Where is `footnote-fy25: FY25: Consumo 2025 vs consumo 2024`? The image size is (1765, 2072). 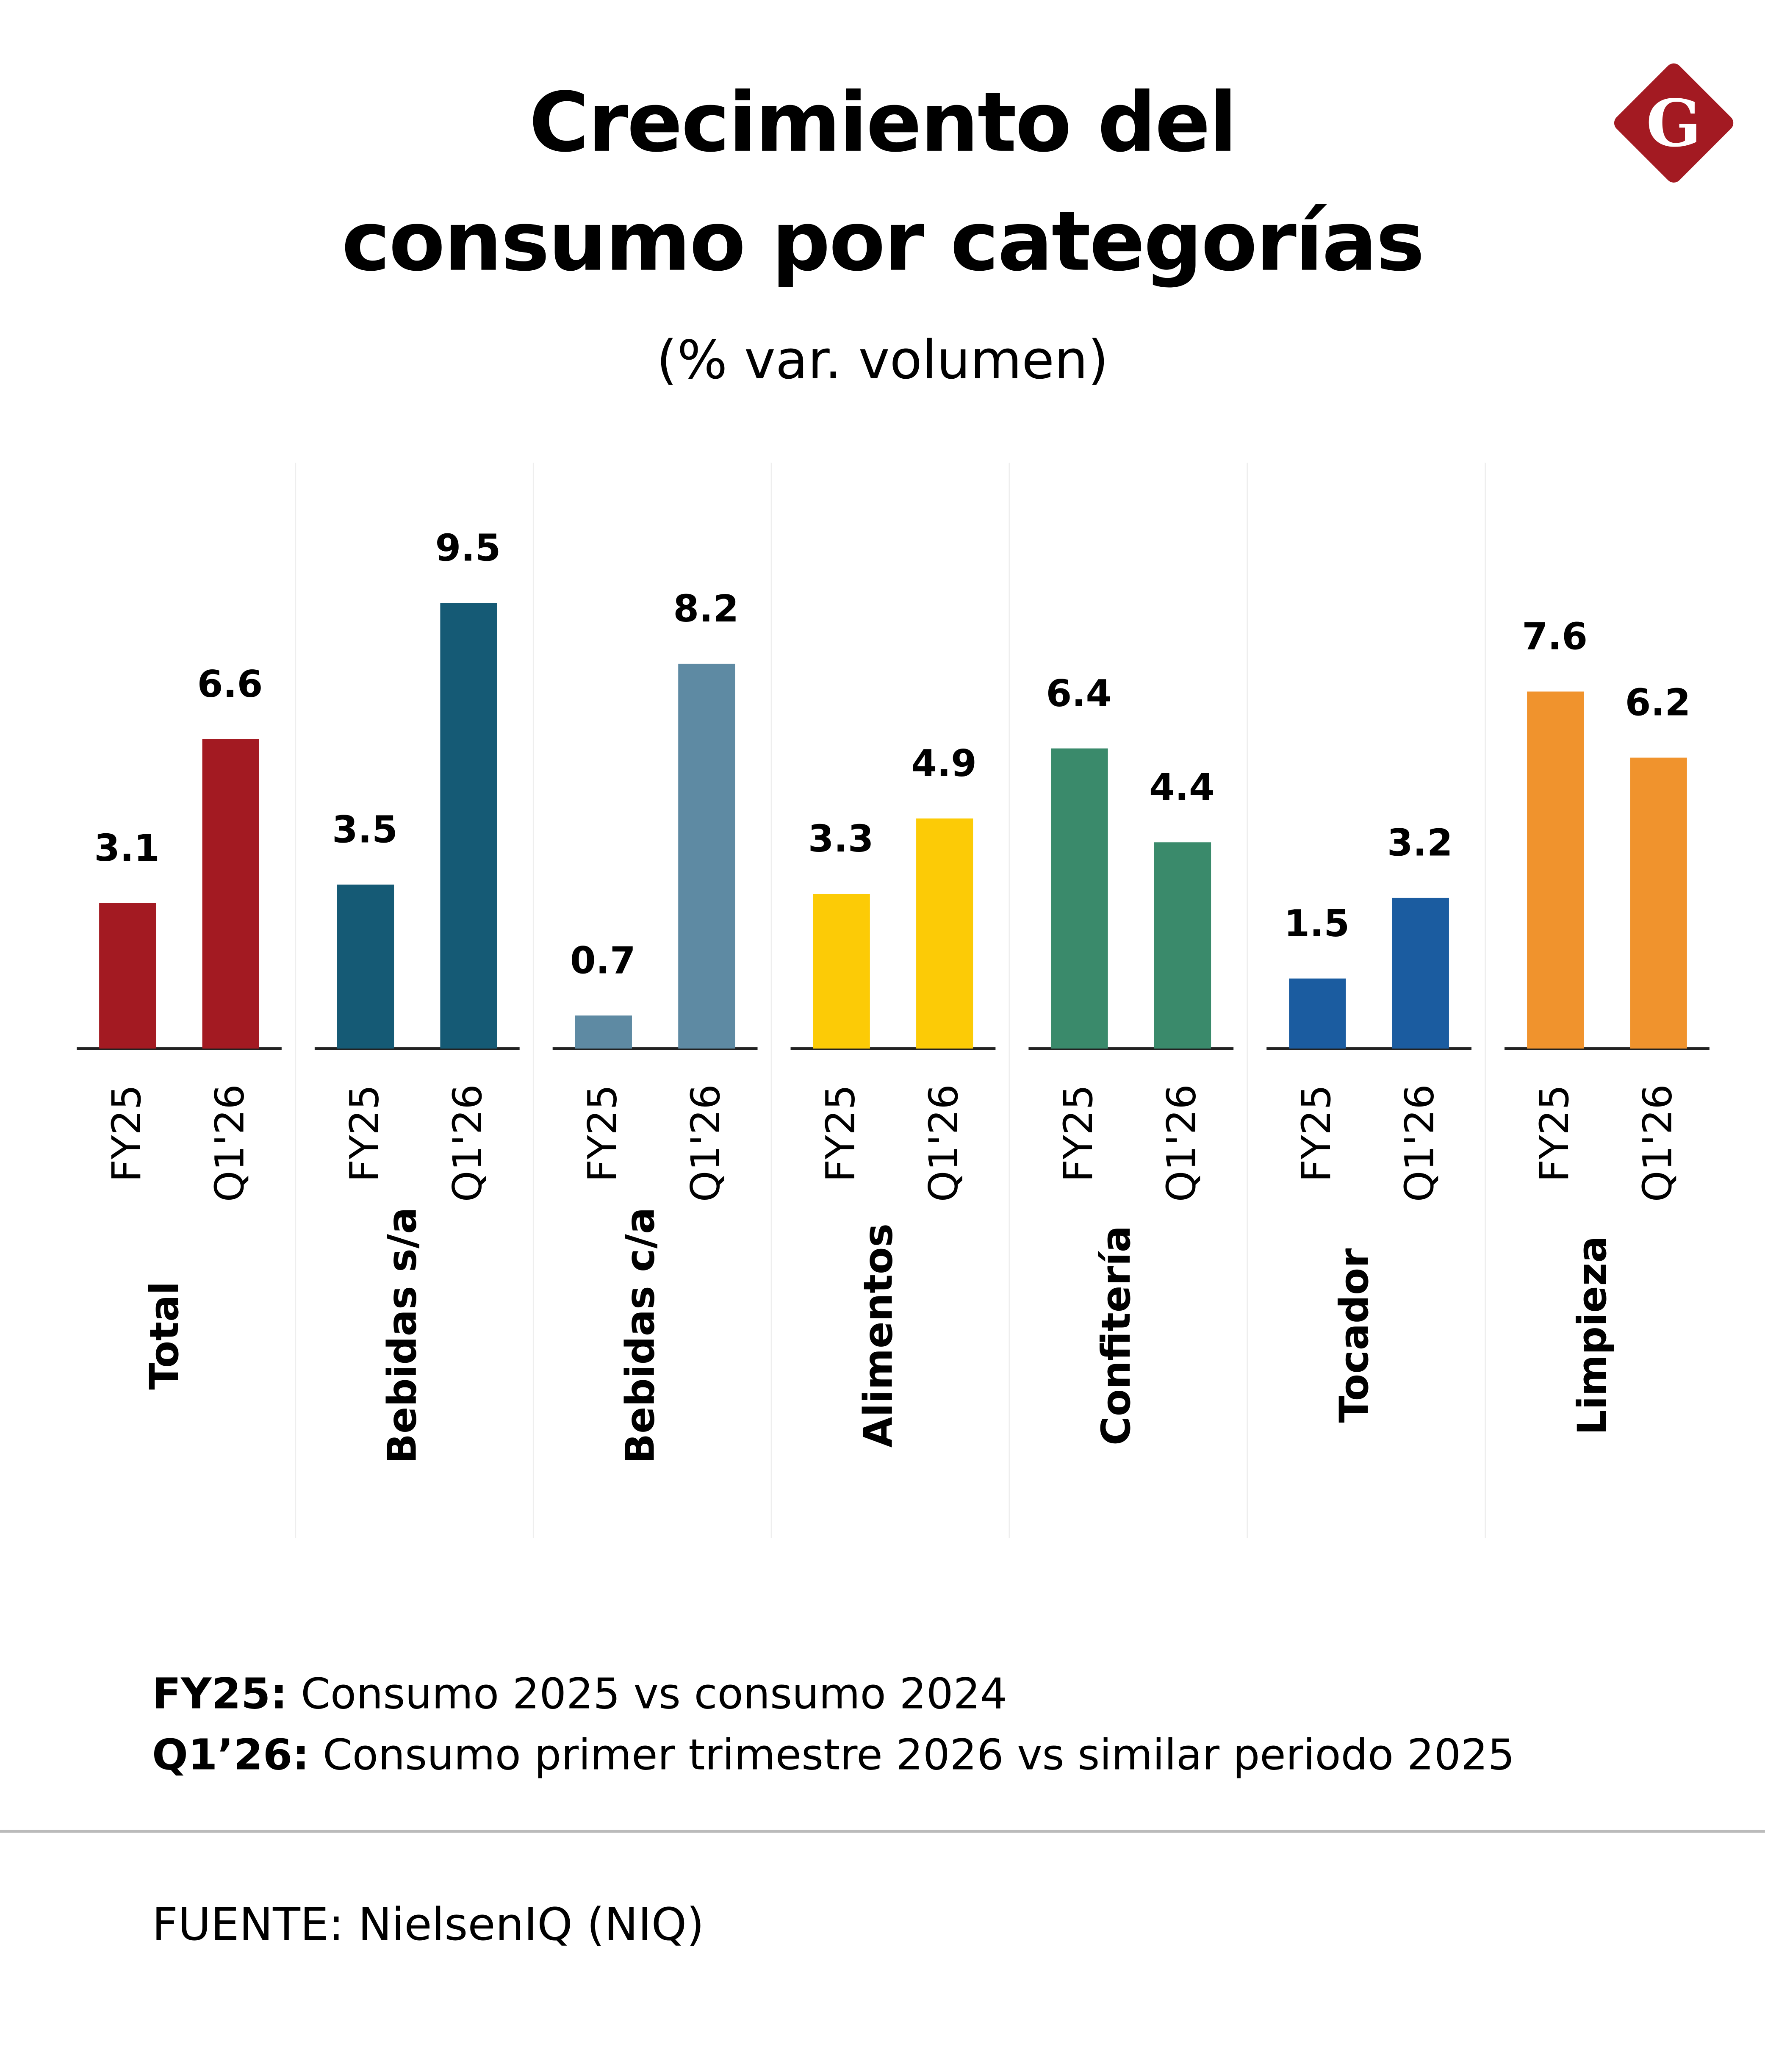 footnote-fy25: FY25: Consumo 2025 vs consumo 2024 is located at coordinates (579, 1694).